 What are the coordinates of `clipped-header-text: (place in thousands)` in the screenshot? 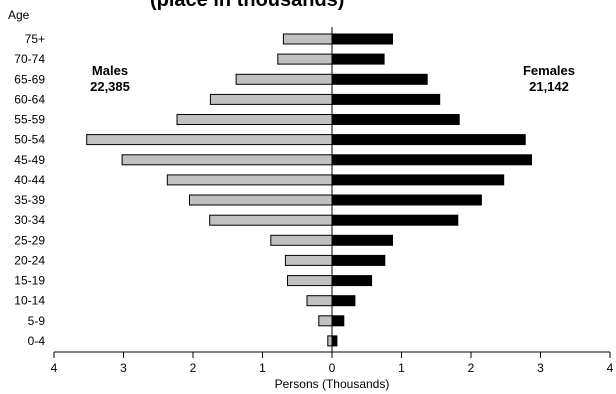 It's located at (247, 5).